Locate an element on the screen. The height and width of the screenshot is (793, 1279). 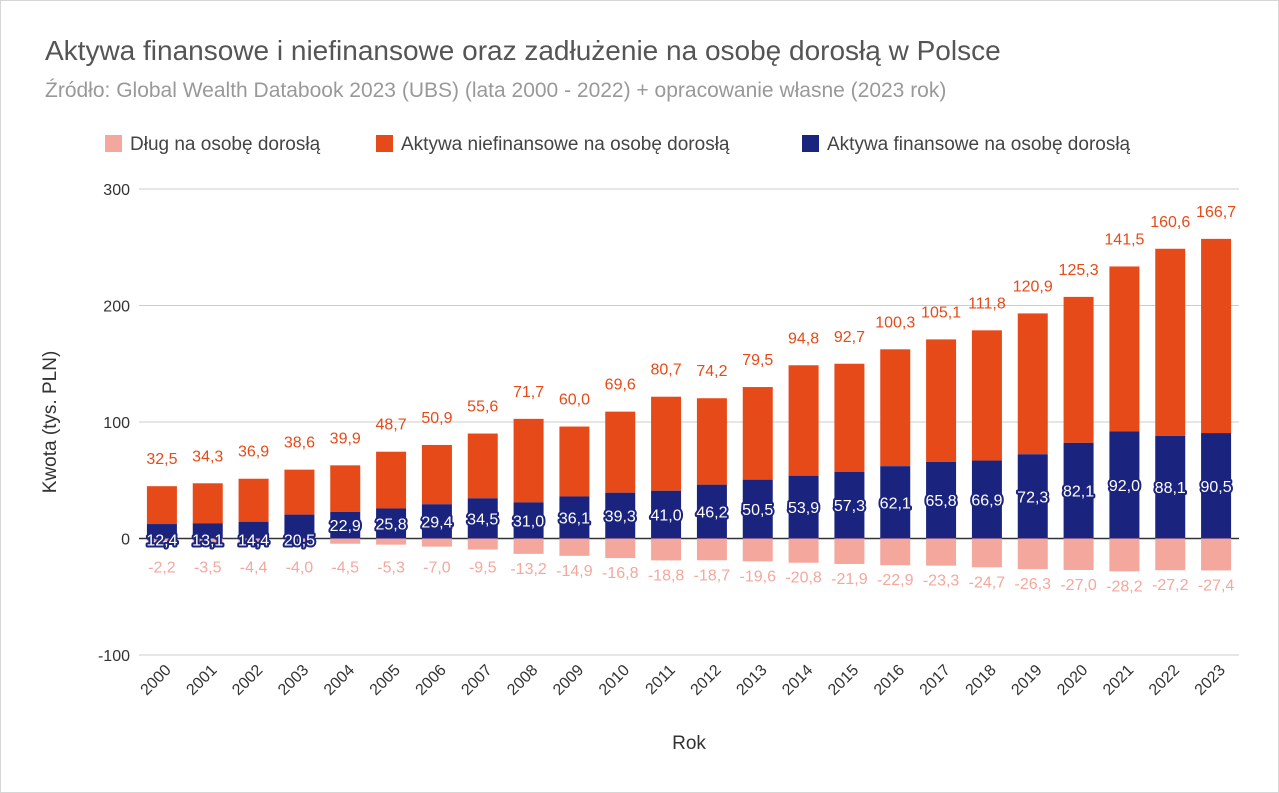
data-label-nonfinancial: 60,0 is located at coordinates (574, 400).